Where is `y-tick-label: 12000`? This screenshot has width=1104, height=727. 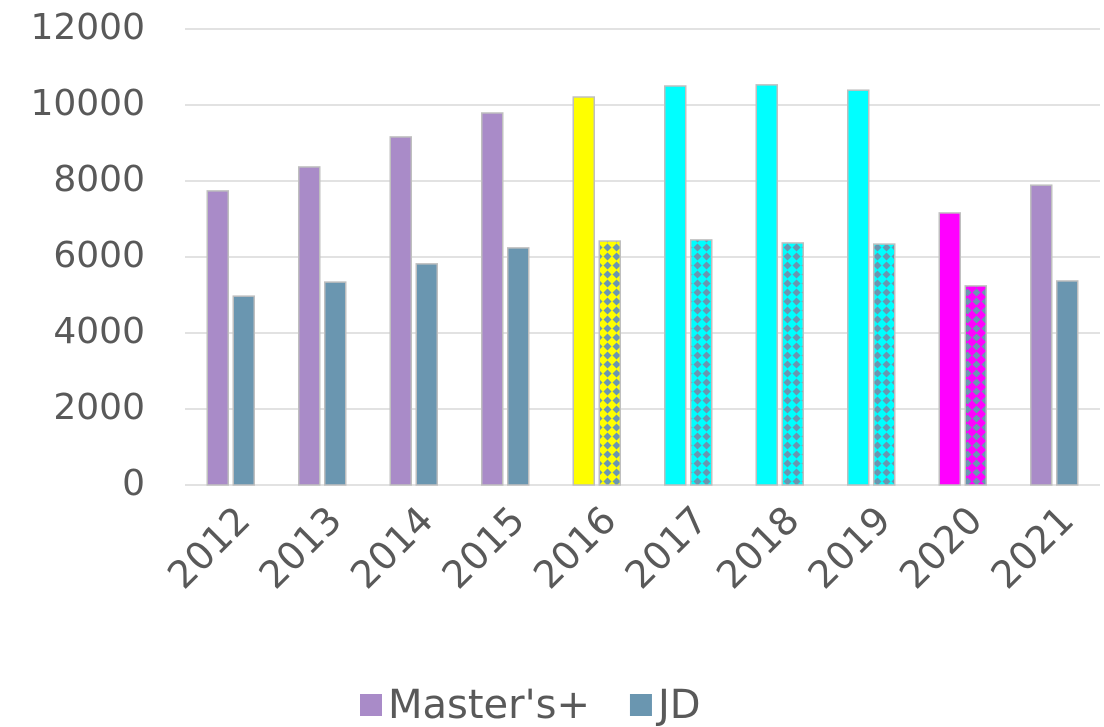
y-tick-label: 12000 is located at coordinates (87, 27).